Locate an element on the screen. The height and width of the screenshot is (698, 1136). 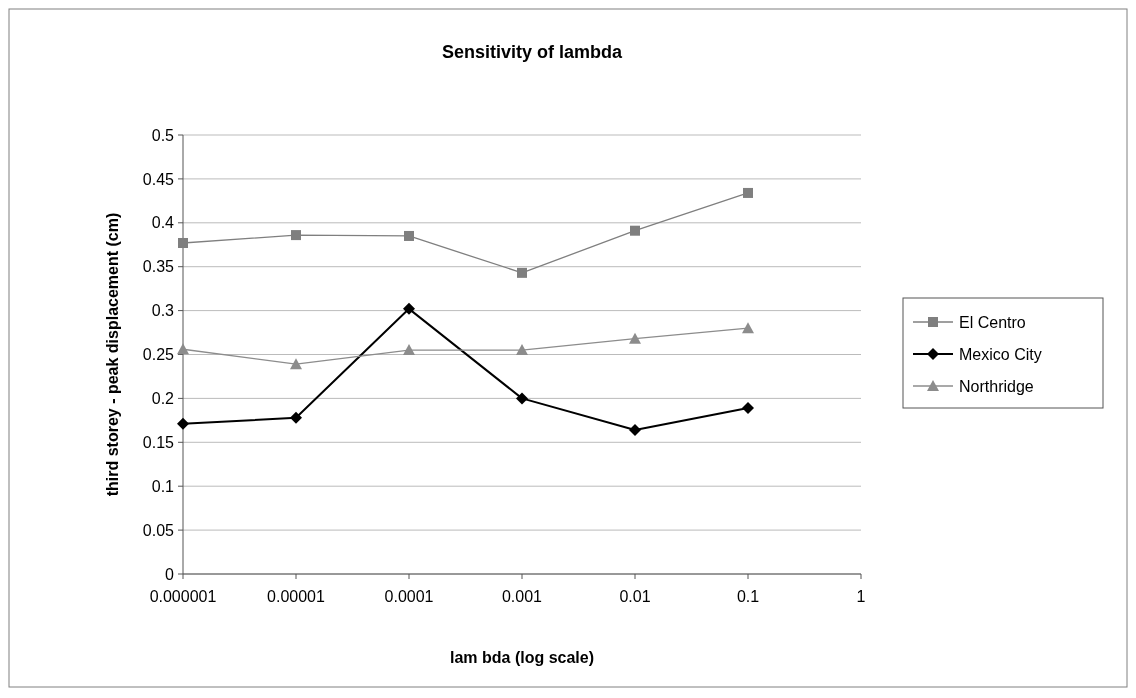
legend-label: Northridge is located at coordinates (996, 386).